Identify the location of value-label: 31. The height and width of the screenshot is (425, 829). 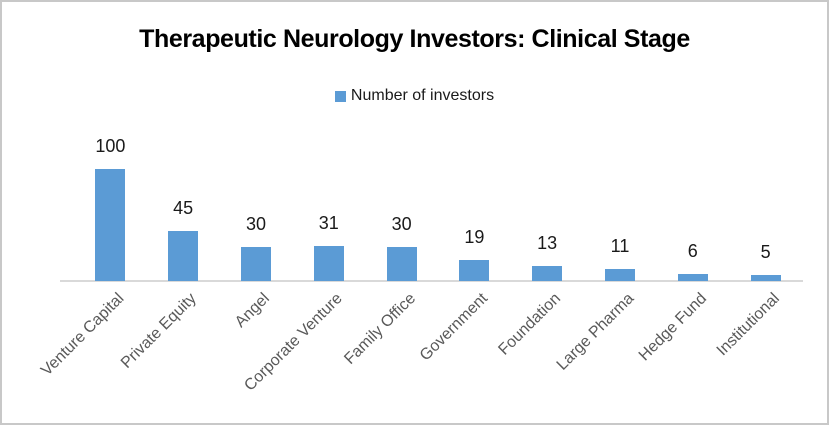
(328, 223).